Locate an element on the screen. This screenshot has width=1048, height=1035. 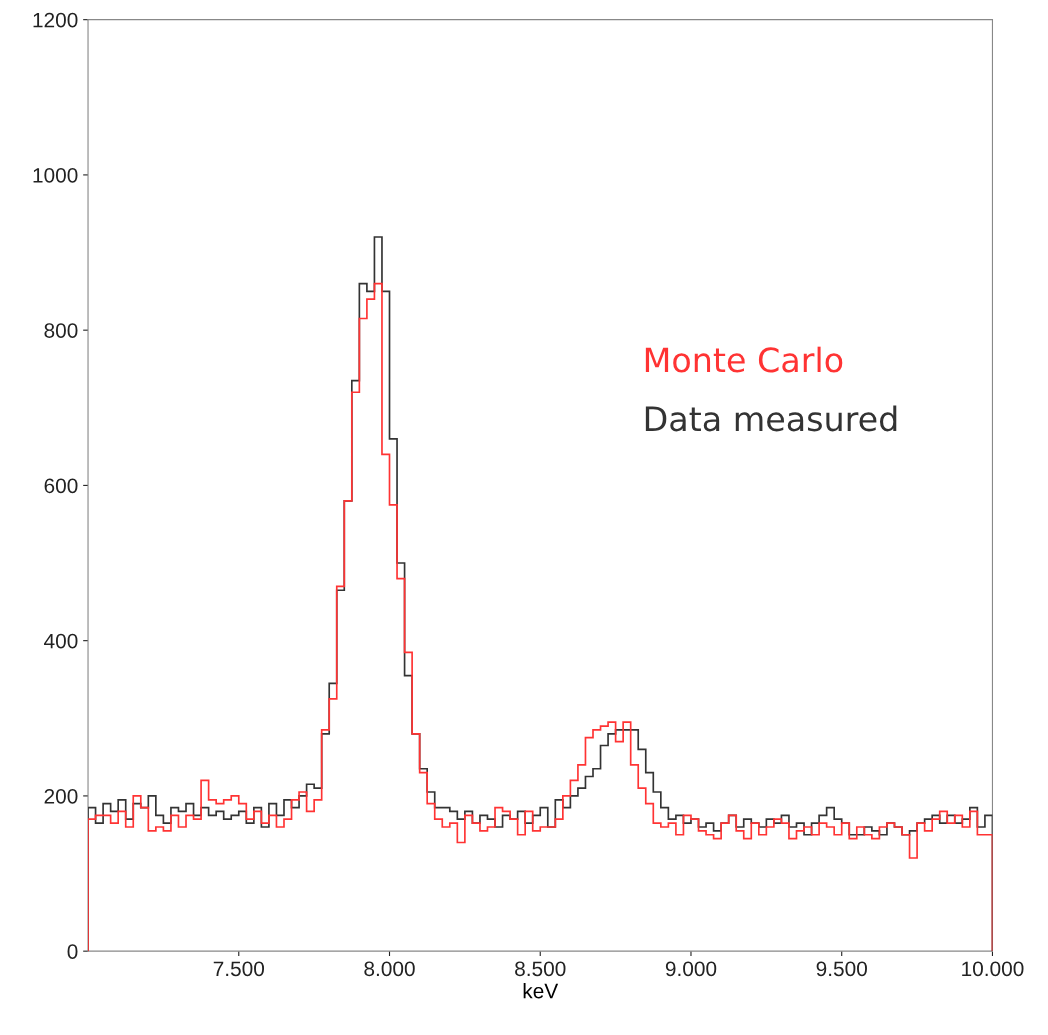
x-tick-label: 8.500 is located at coordinates (540, 969).